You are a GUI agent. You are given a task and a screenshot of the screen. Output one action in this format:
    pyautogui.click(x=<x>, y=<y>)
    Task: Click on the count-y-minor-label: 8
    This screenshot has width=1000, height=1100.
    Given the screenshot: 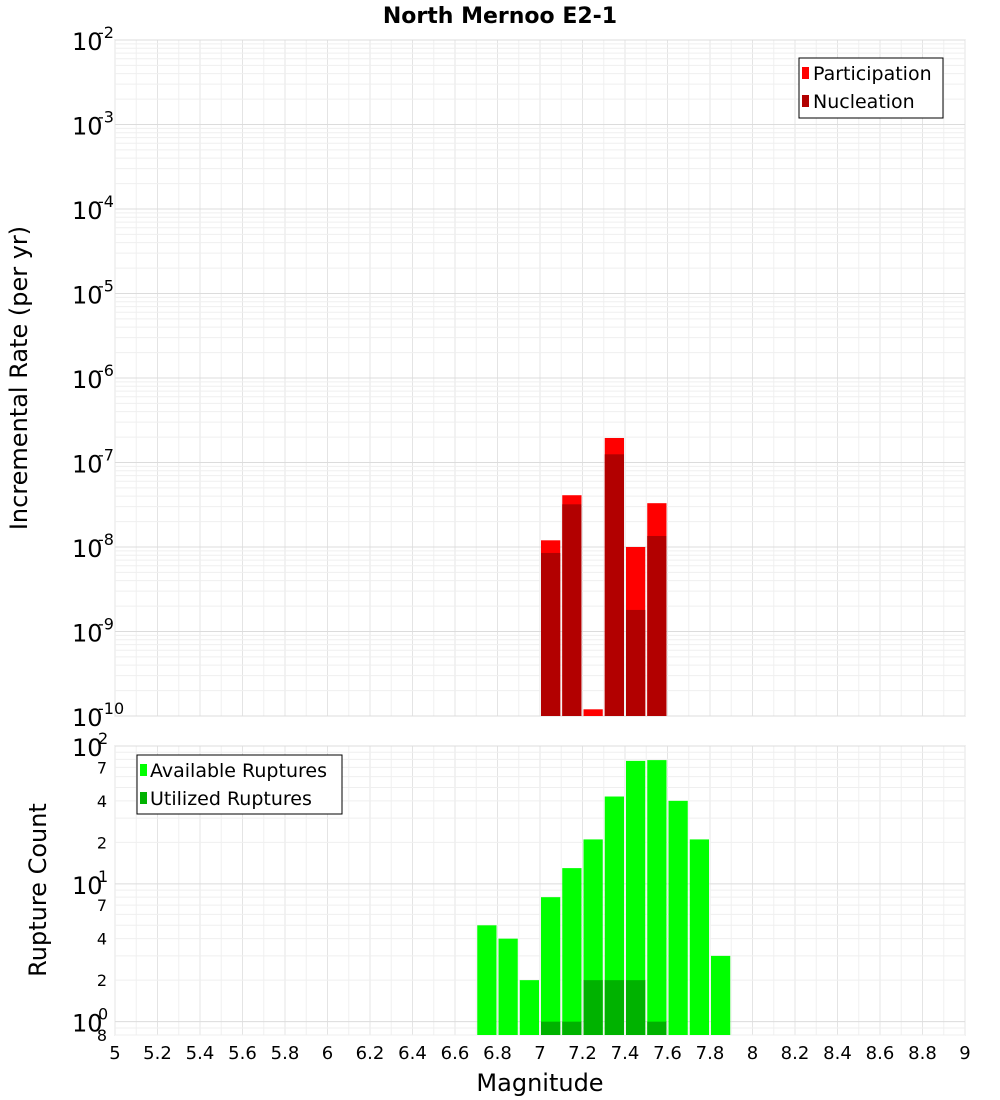 What is the action you would take?
    pyautogui.click(x=102, y=1035)
    